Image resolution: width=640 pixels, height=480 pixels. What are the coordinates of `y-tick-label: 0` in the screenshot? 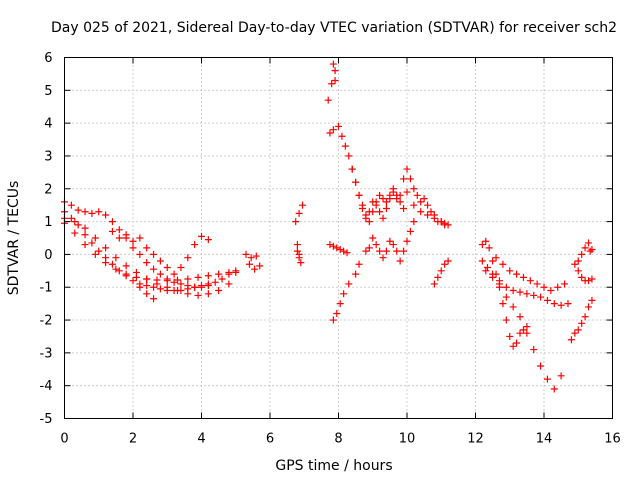 It's located at (48, 255).